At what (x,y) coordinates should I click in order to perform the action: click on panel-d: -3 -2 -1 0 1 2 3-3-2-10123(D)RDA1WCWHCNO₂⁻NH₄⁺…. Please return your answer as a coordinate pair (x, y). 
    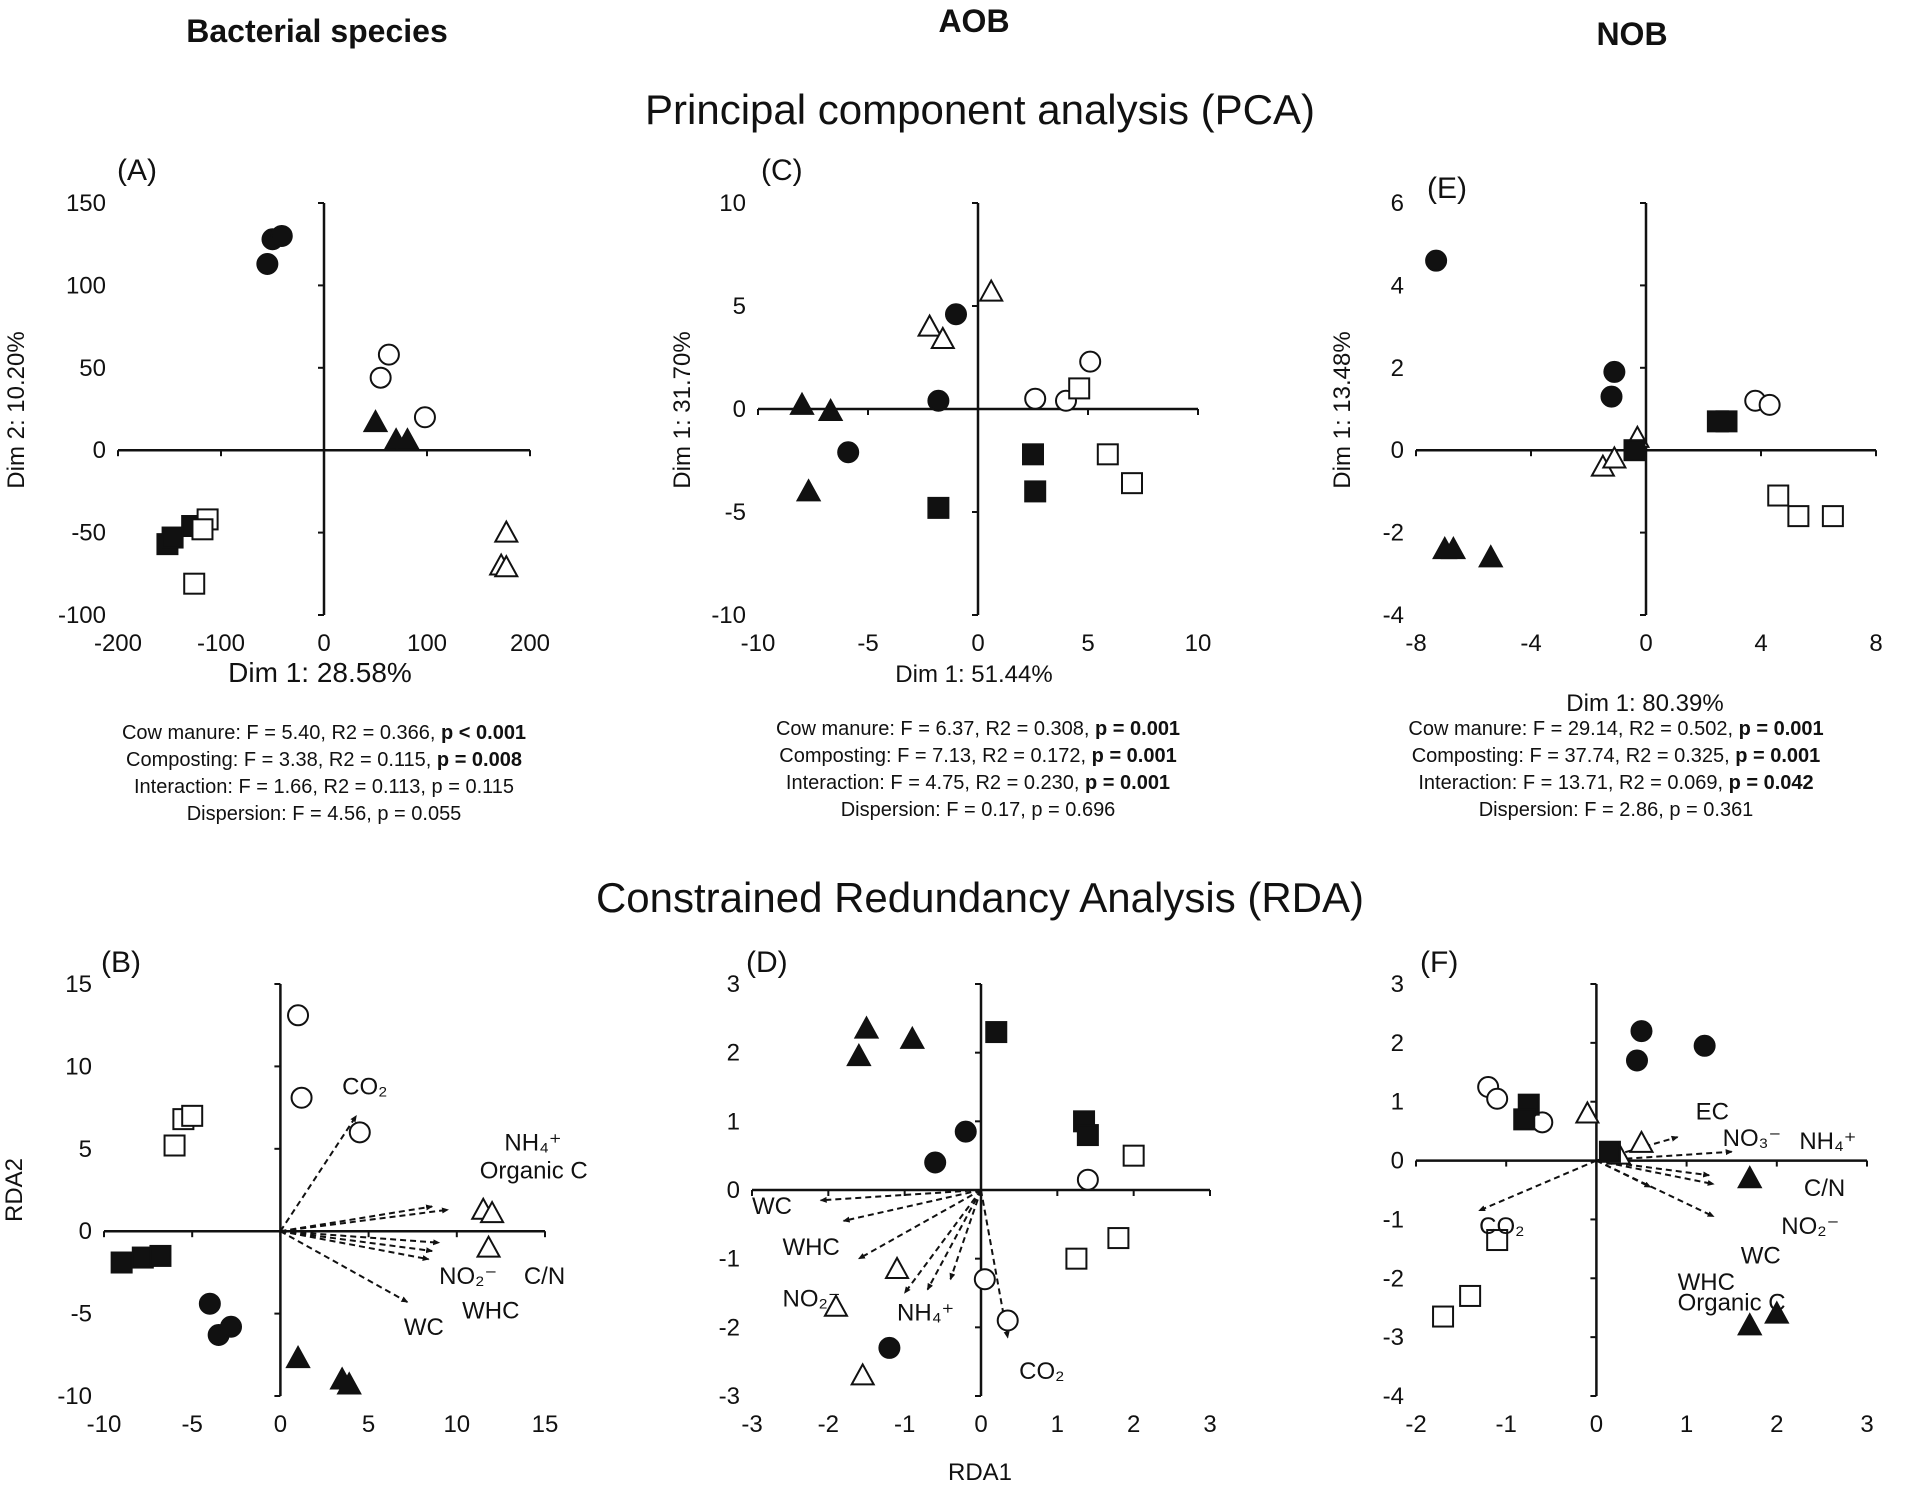
    Looking at the image, I should click on (968, 1216).